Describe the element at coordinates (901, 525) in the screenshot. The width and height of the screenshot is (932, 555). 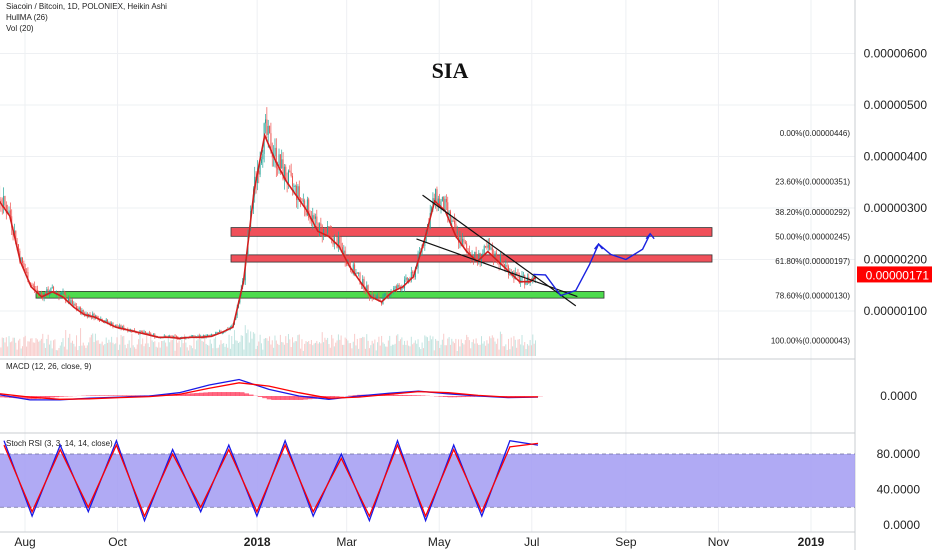
I see `rsi-tick-label: 0.0000` at that location.